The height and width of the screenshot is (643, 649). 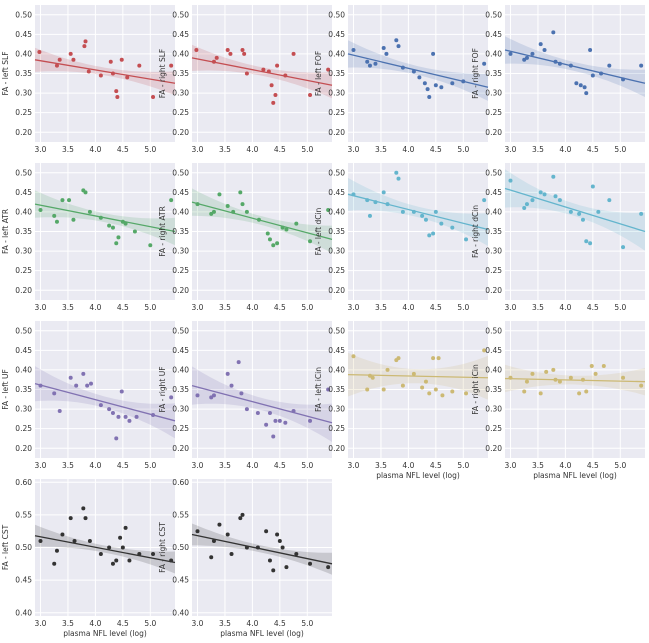 I want to click on y-axis-label: FA - right ATR, so click(x=162, y=231).